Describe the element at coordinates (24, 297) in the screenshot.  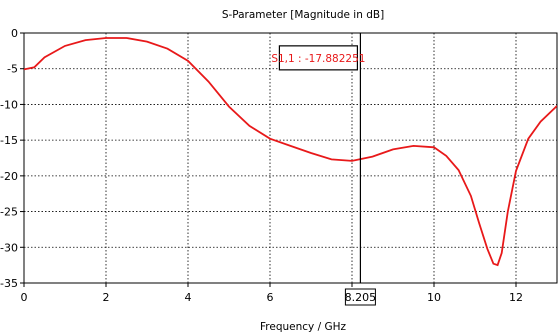
I see `x-tick-label: 0` at that location.